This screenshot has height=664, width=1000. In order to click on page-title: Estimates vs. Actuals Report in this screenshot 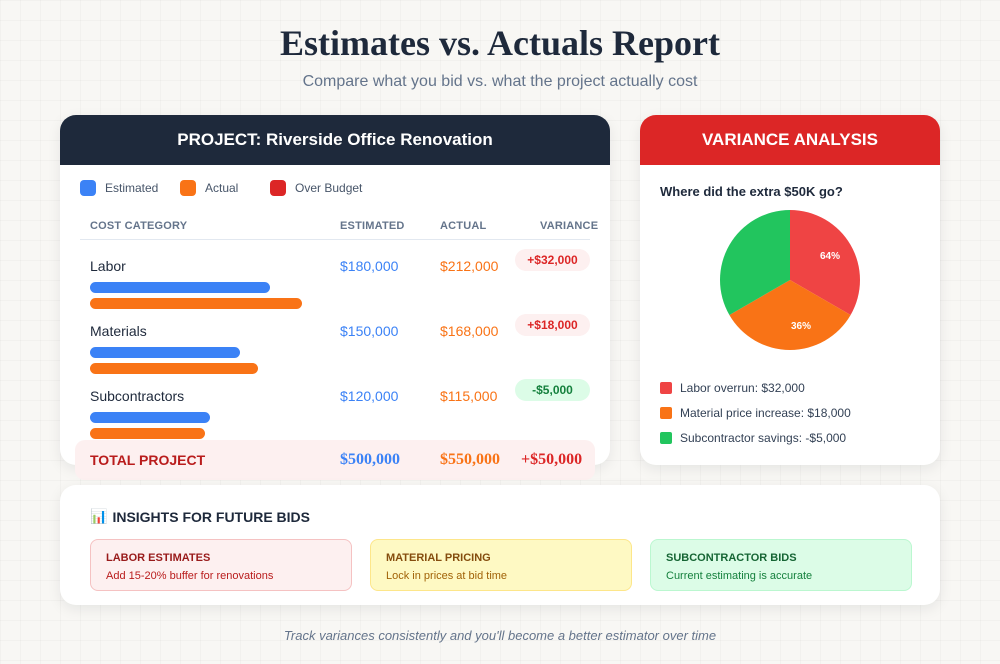, I will do `click(500, 43)`.